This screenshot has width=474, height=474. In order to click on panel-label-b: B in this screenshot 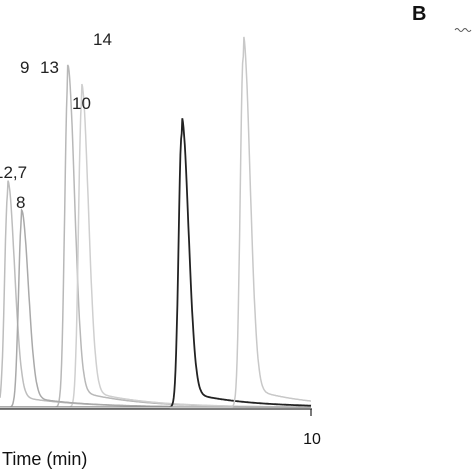, I will do `click(419, 14)`.